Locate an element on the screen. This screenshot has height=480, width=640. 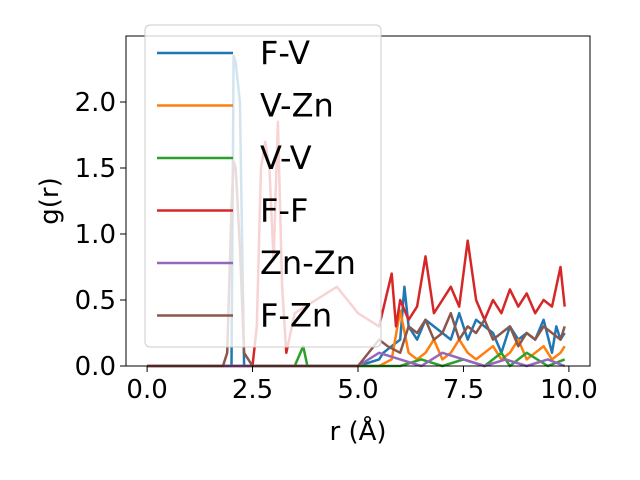
legend-label: V-V is located at coordinates (286, 158).